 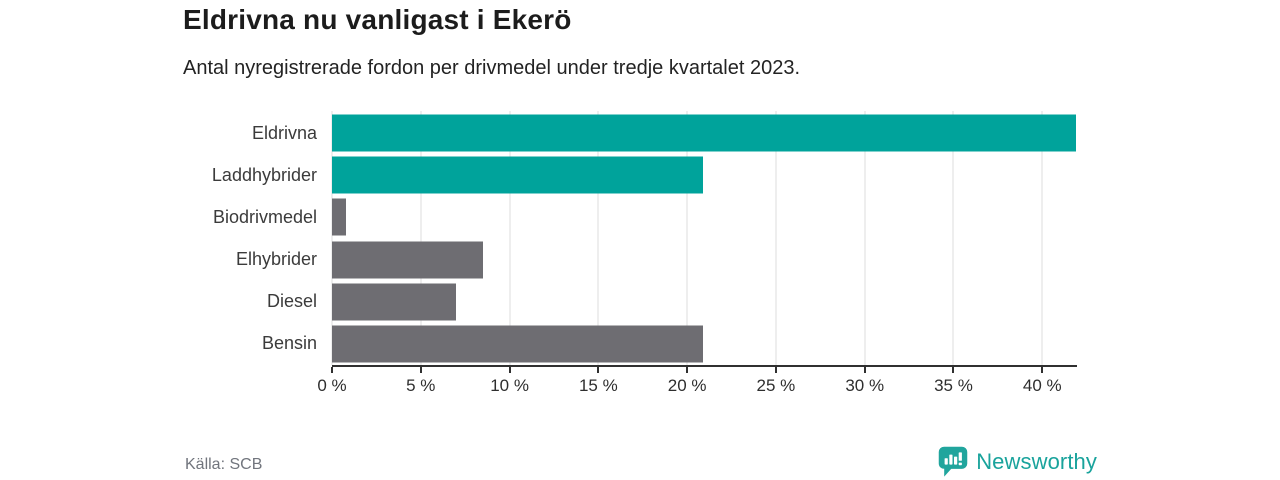 What do you see at coordinates (704, 366) in the screenshot?
I see `x-axis-line` at bounding box center [704, 366].